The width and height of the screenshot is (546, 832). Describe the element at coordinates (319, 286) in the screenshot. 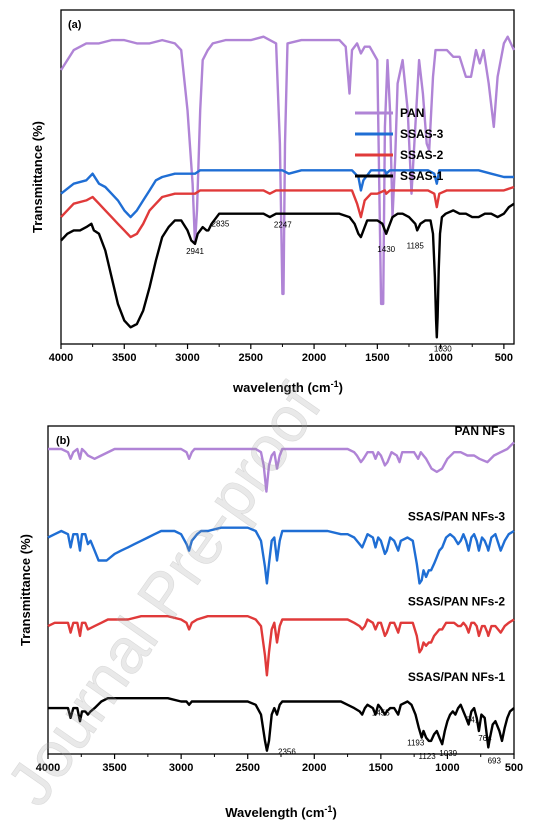

I see `peak-labels-a: 2941 2835 2247 1430 1185 1030` at that location.